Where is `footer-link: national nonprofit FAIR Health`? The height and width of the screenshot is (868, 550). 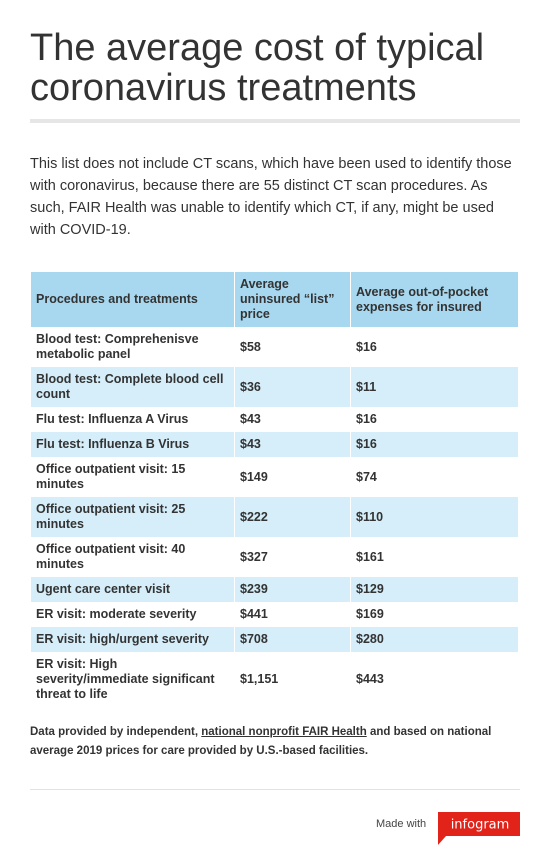 footer-link: national nonprofit FAIR Health is located at coordinates (284, 732).